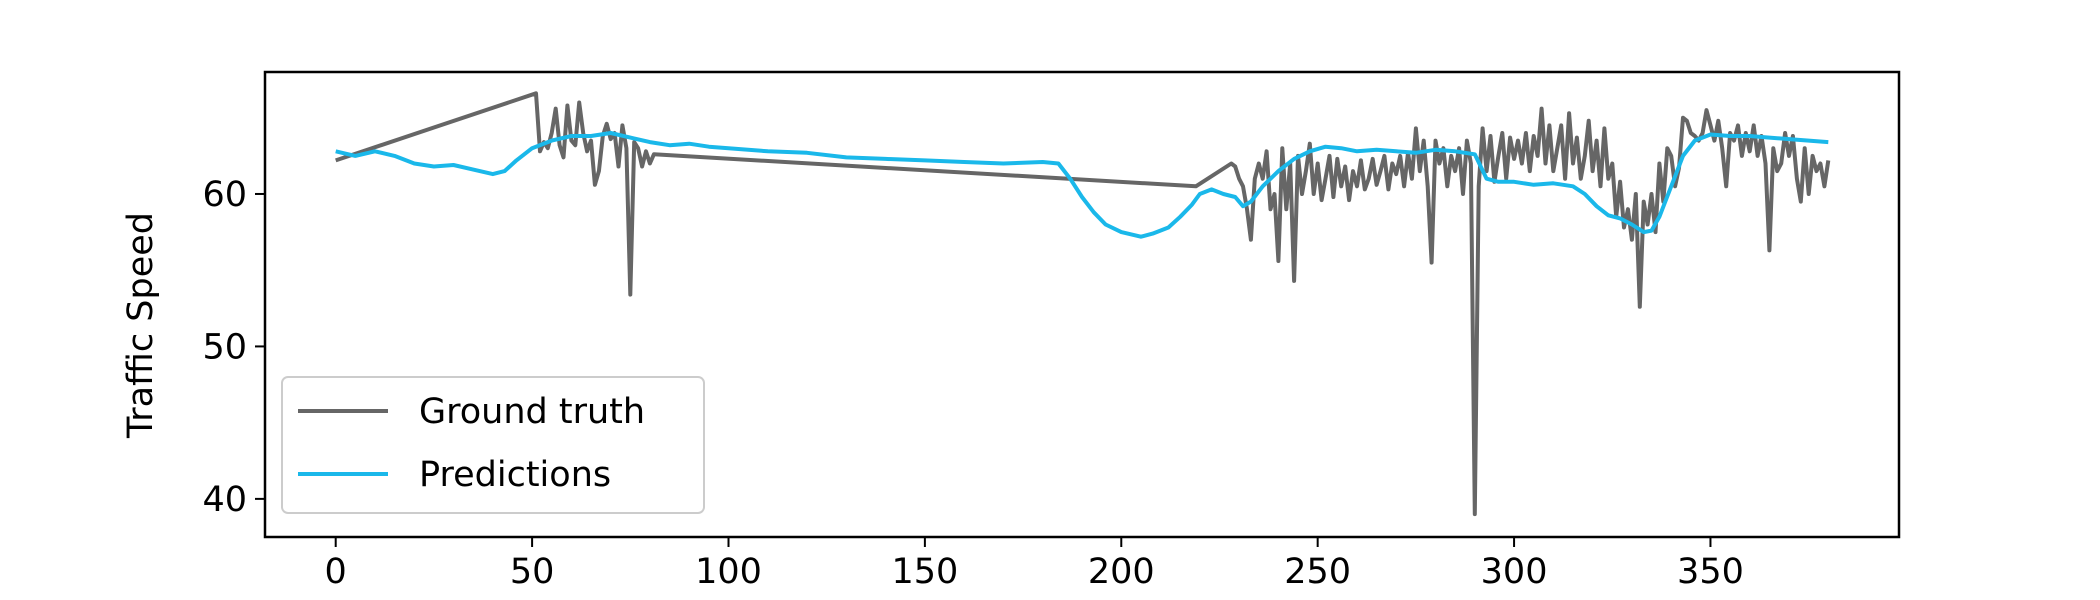 The height and width of the screenshot is (600, 2100). What do you see at coordinates (1317, 572) in the screenshot?
I see `x-tick-label: 250` at bounding box center [1317, 572].